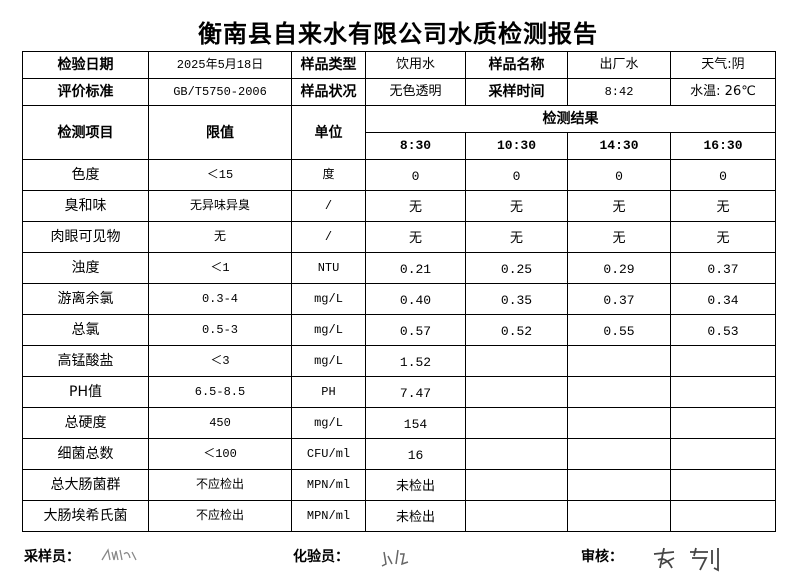 The image size is (796, 584). I want to click on unit-cell: PH, so click(328, 392).